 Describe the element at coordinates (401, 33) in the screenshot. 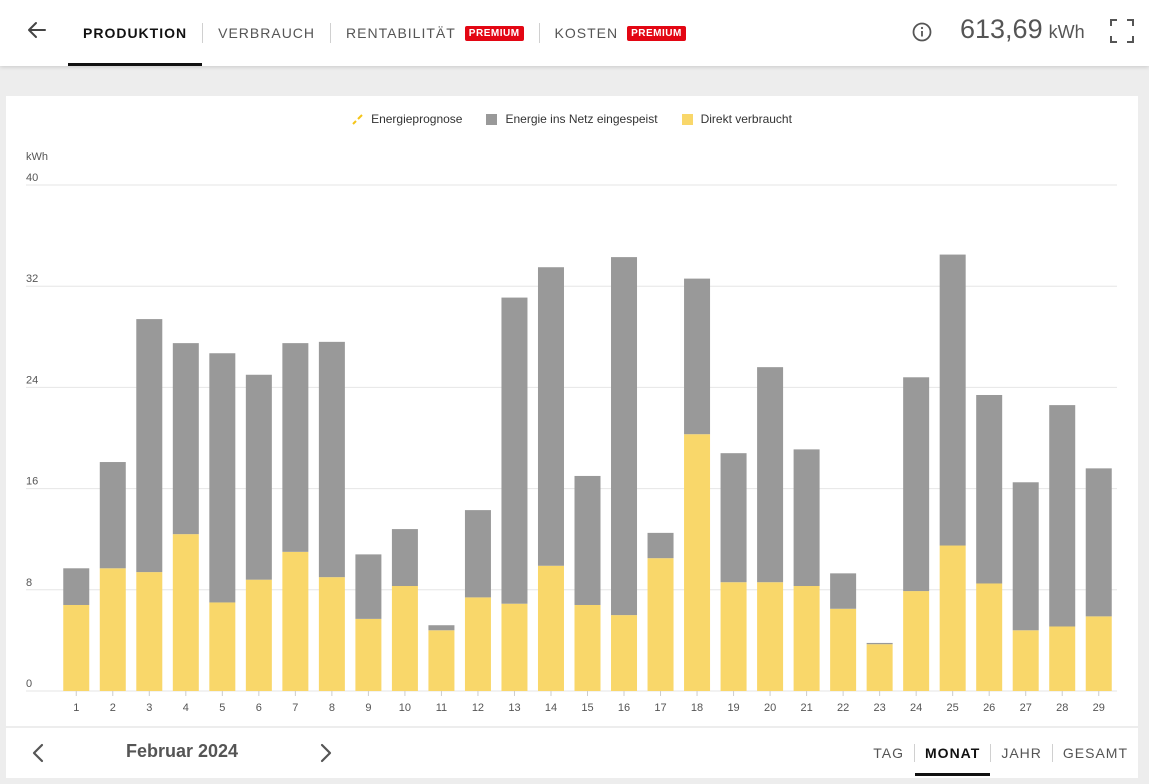

I see `tab-label: RENTABILITÄT` at that location.